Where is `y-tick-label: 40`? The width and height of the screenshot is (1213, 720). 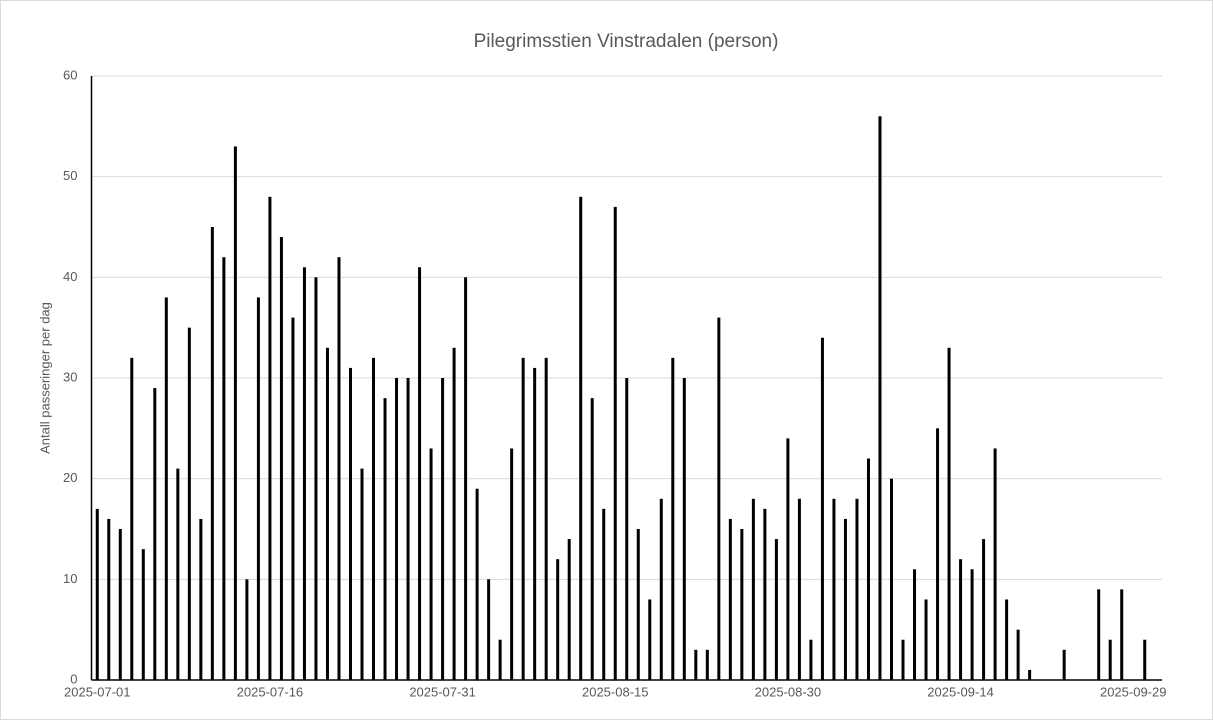 y-tick-label: 40 is located at coordinates (70, 276).